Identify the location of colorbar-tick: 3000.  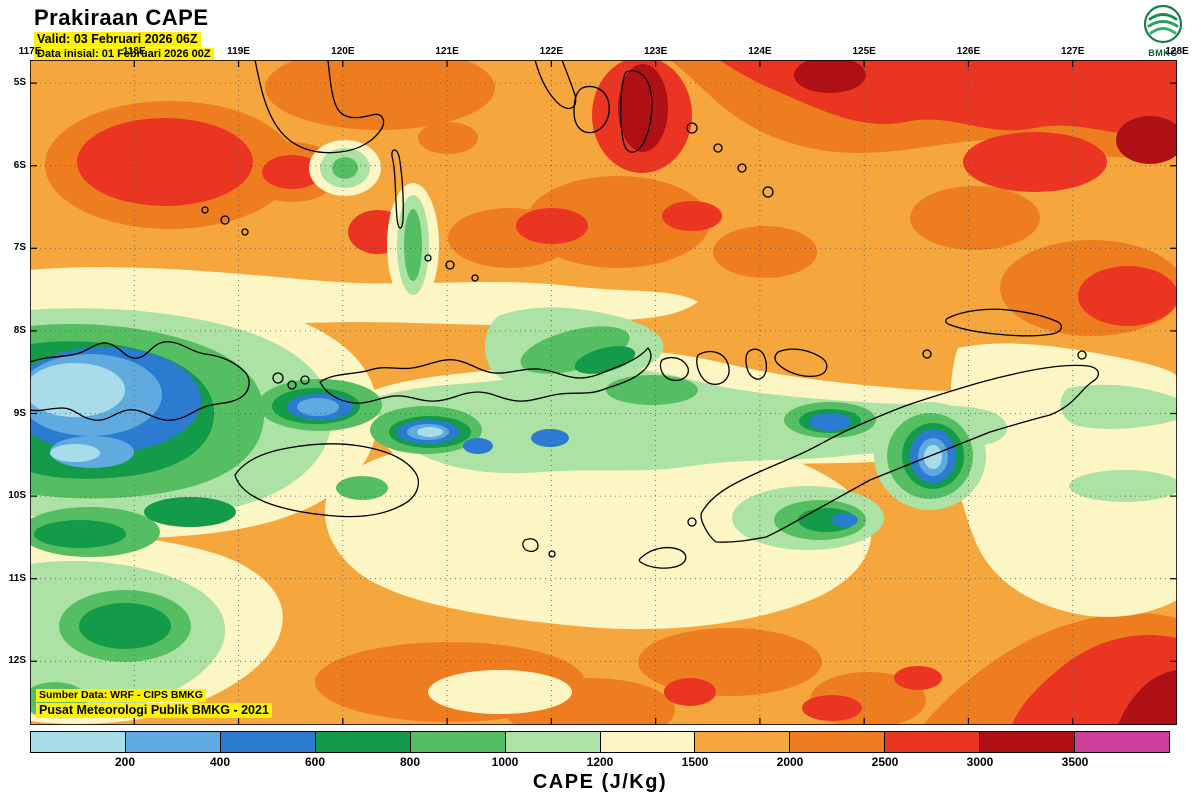
(980, 762).